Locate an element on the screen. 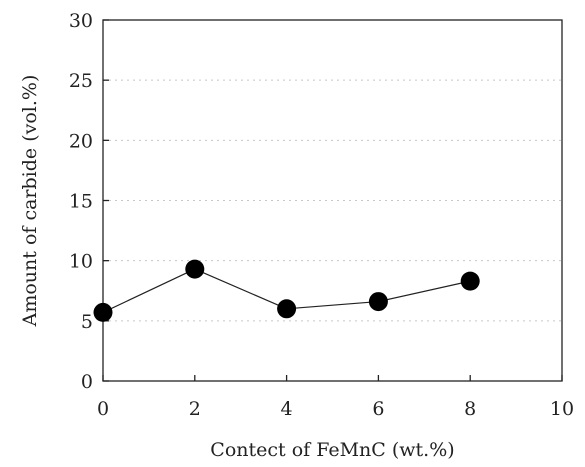 The image size is (585, 467). y-tick-label-2: 10 is located at coordinates (81, 262).